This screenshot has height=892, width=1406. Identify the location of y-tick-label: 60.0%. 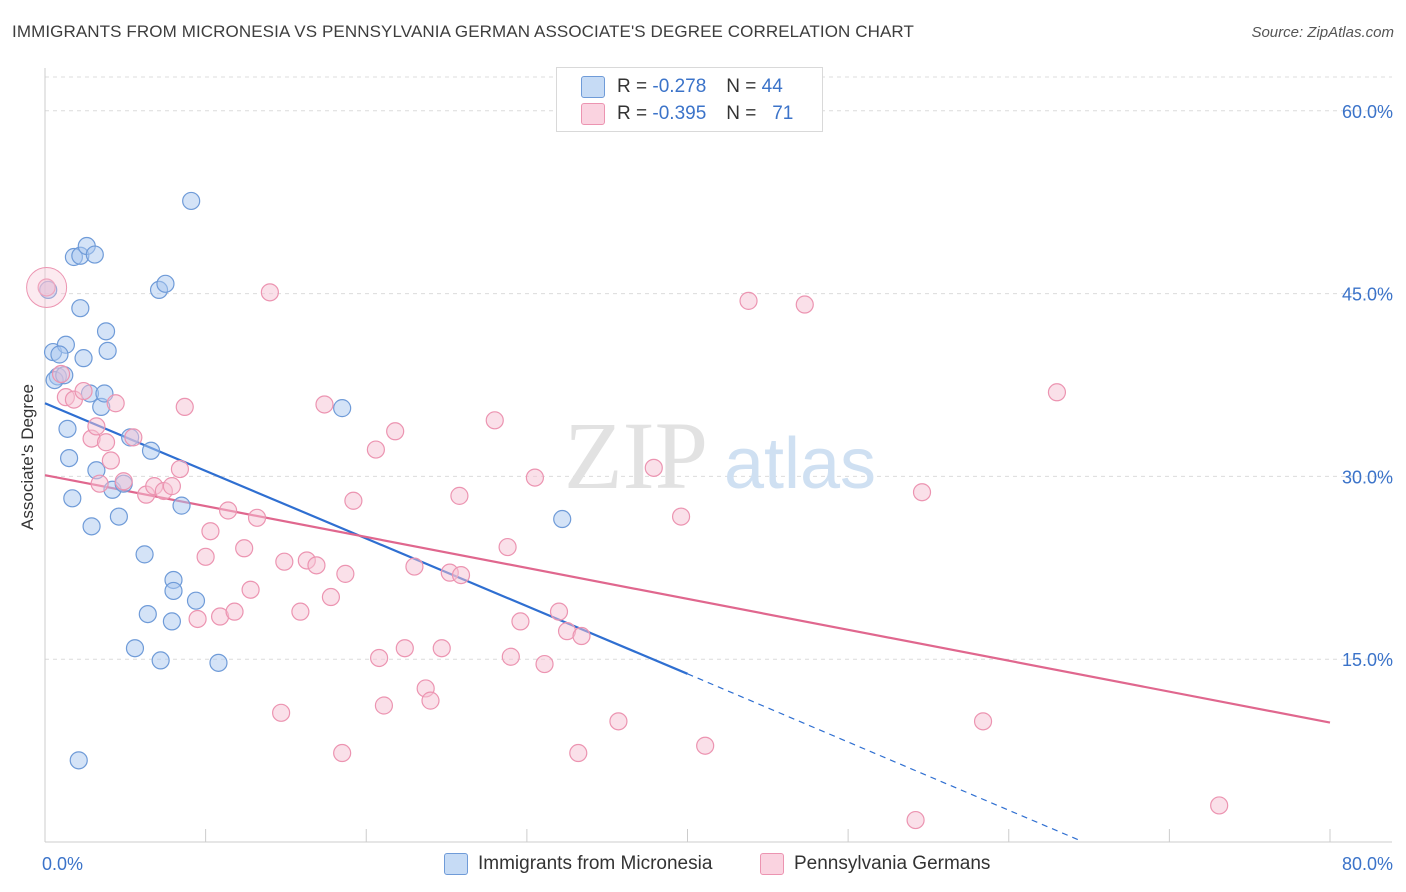
(1367, 112).